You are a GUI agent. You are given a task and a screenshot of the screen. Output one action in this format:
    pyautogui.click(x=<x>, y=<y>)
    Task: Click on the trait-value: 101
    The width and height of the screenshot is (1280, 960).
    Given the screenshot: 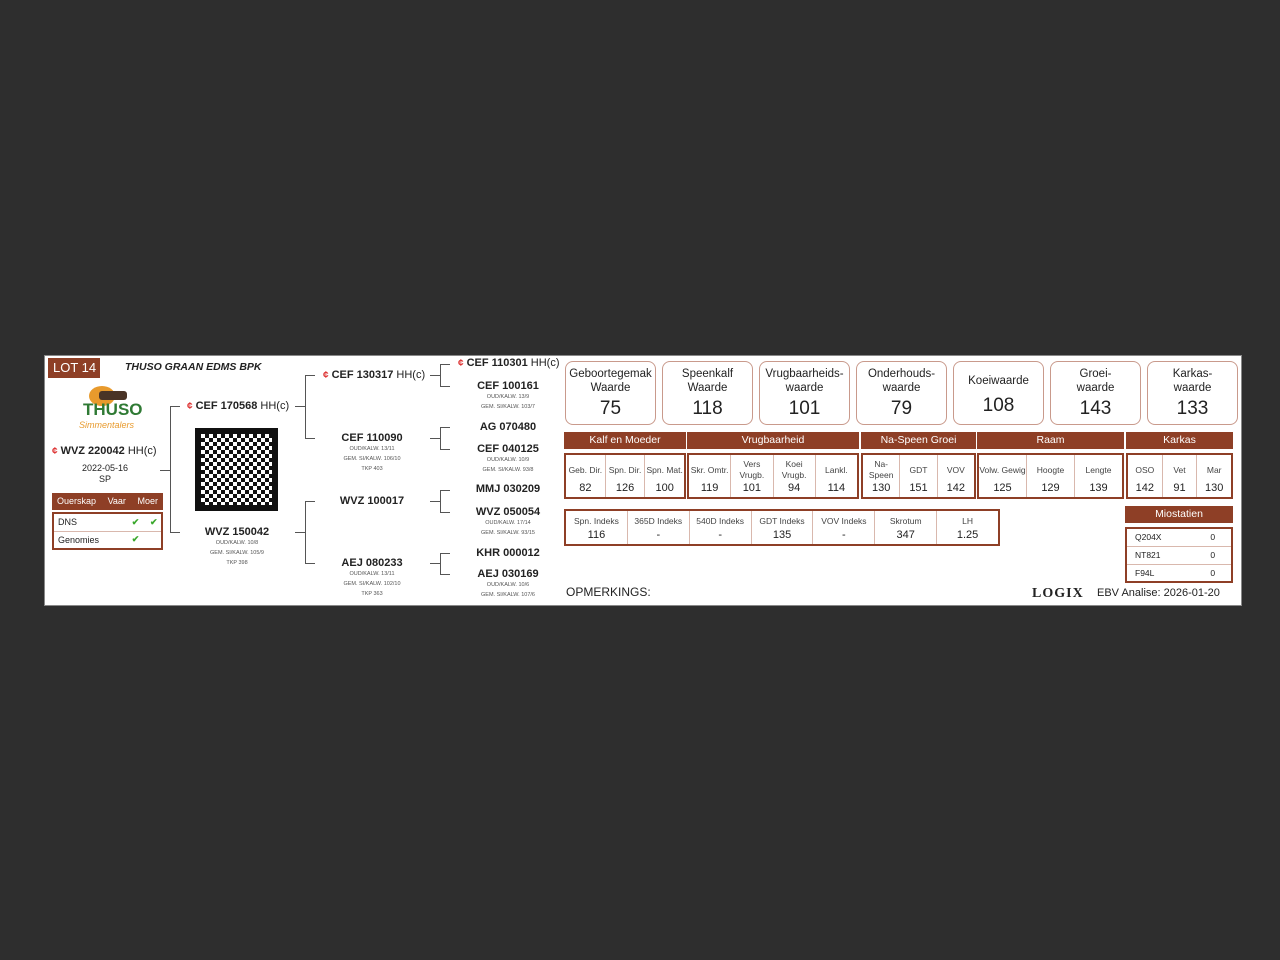 What is the action you would take?
    pyautogui.click(x=752, y=488)
    